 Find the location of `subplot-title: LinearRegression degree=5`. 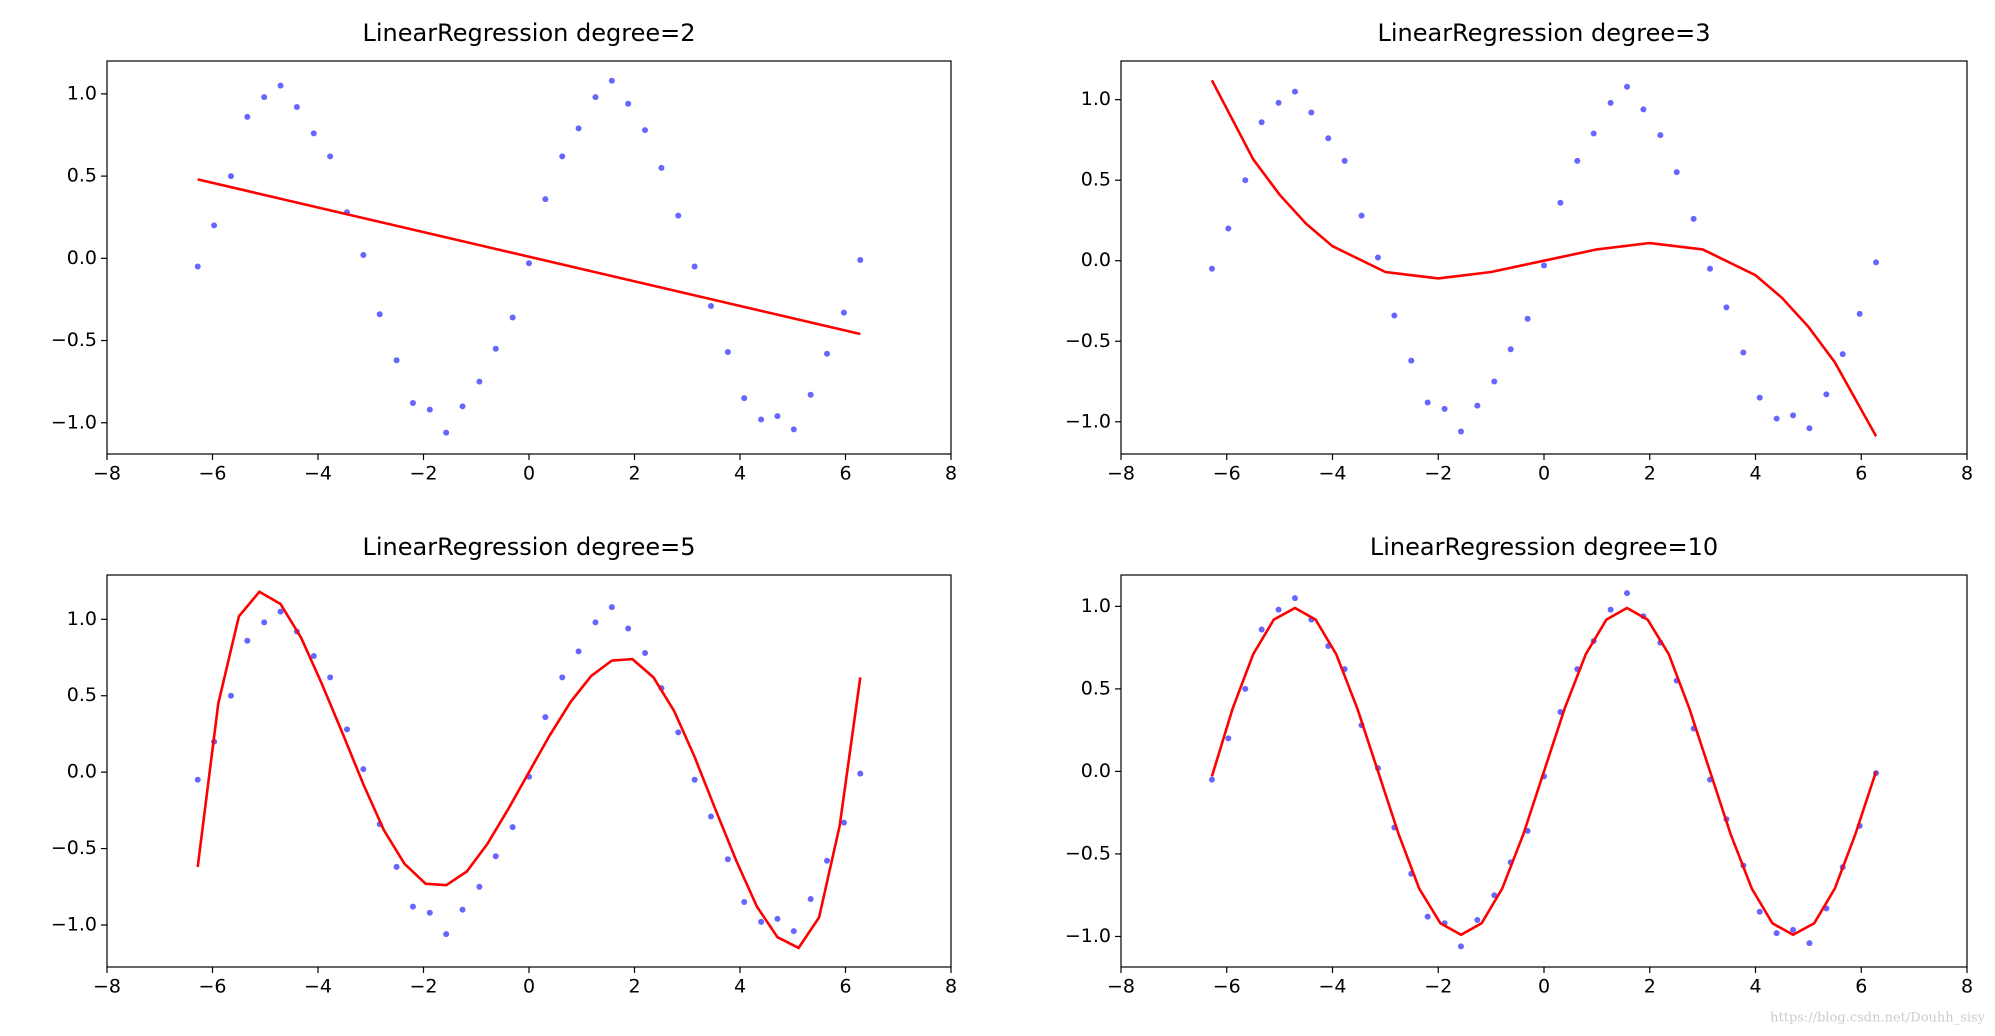

subplot-title: LinearRegression degree=5 is located at coordinates (529, 547).